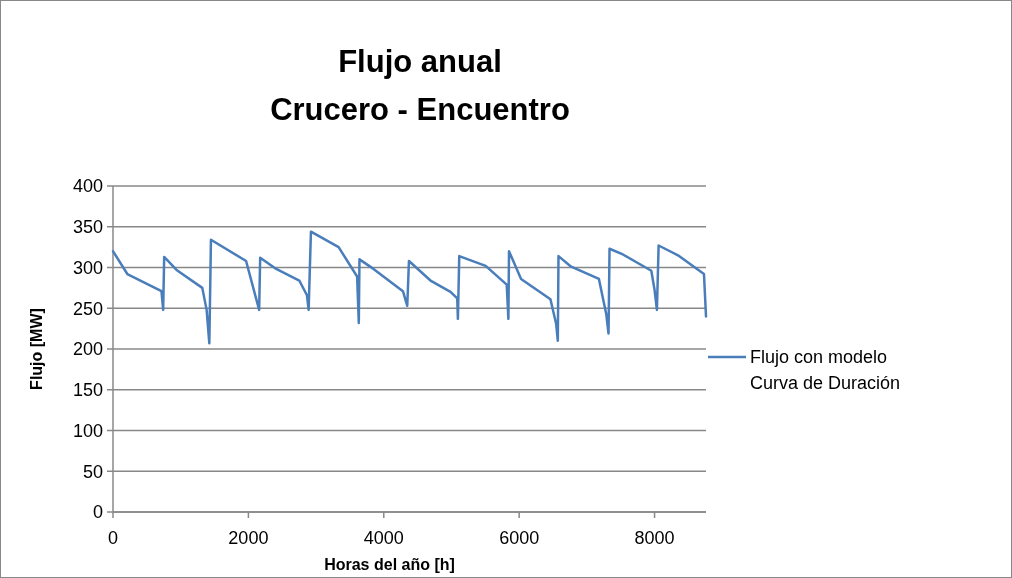 This screenshot has height=578, width=1012. Describe the element at coordinates (389, 564) in the screenshot. I see `x-axis-title: Horas del año [h]` at that location.